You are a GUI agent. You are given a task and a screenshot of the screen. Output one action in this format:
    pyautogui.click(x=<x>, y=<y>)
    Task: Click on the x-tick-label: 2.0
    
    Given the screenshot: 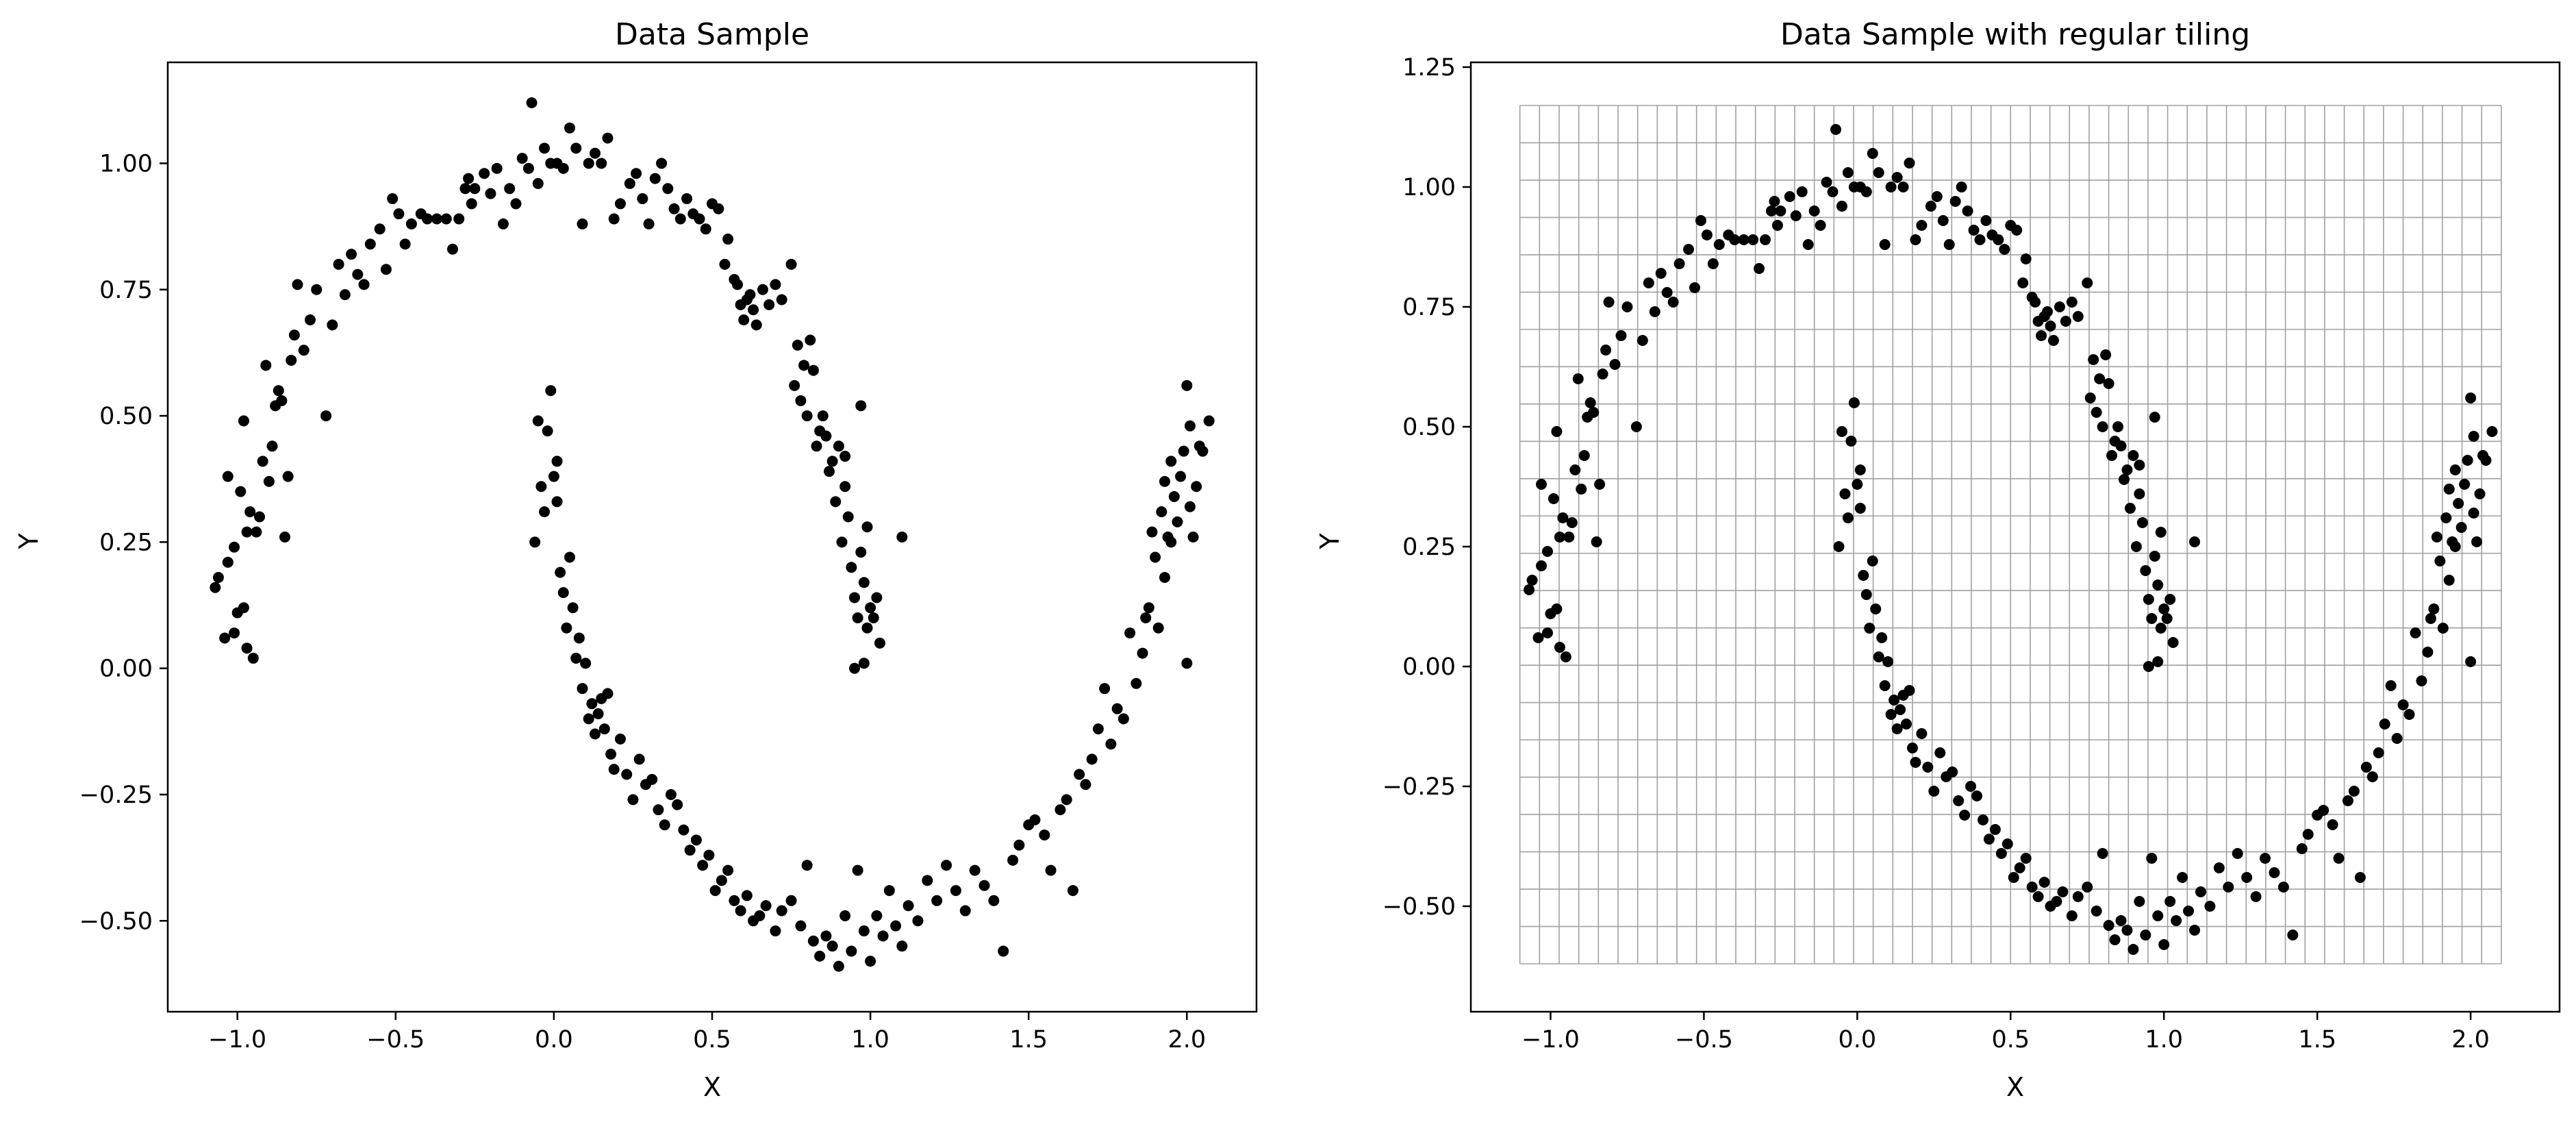 What is the action you would take?
    pyautogui.click(x=1186, y=1040)
    